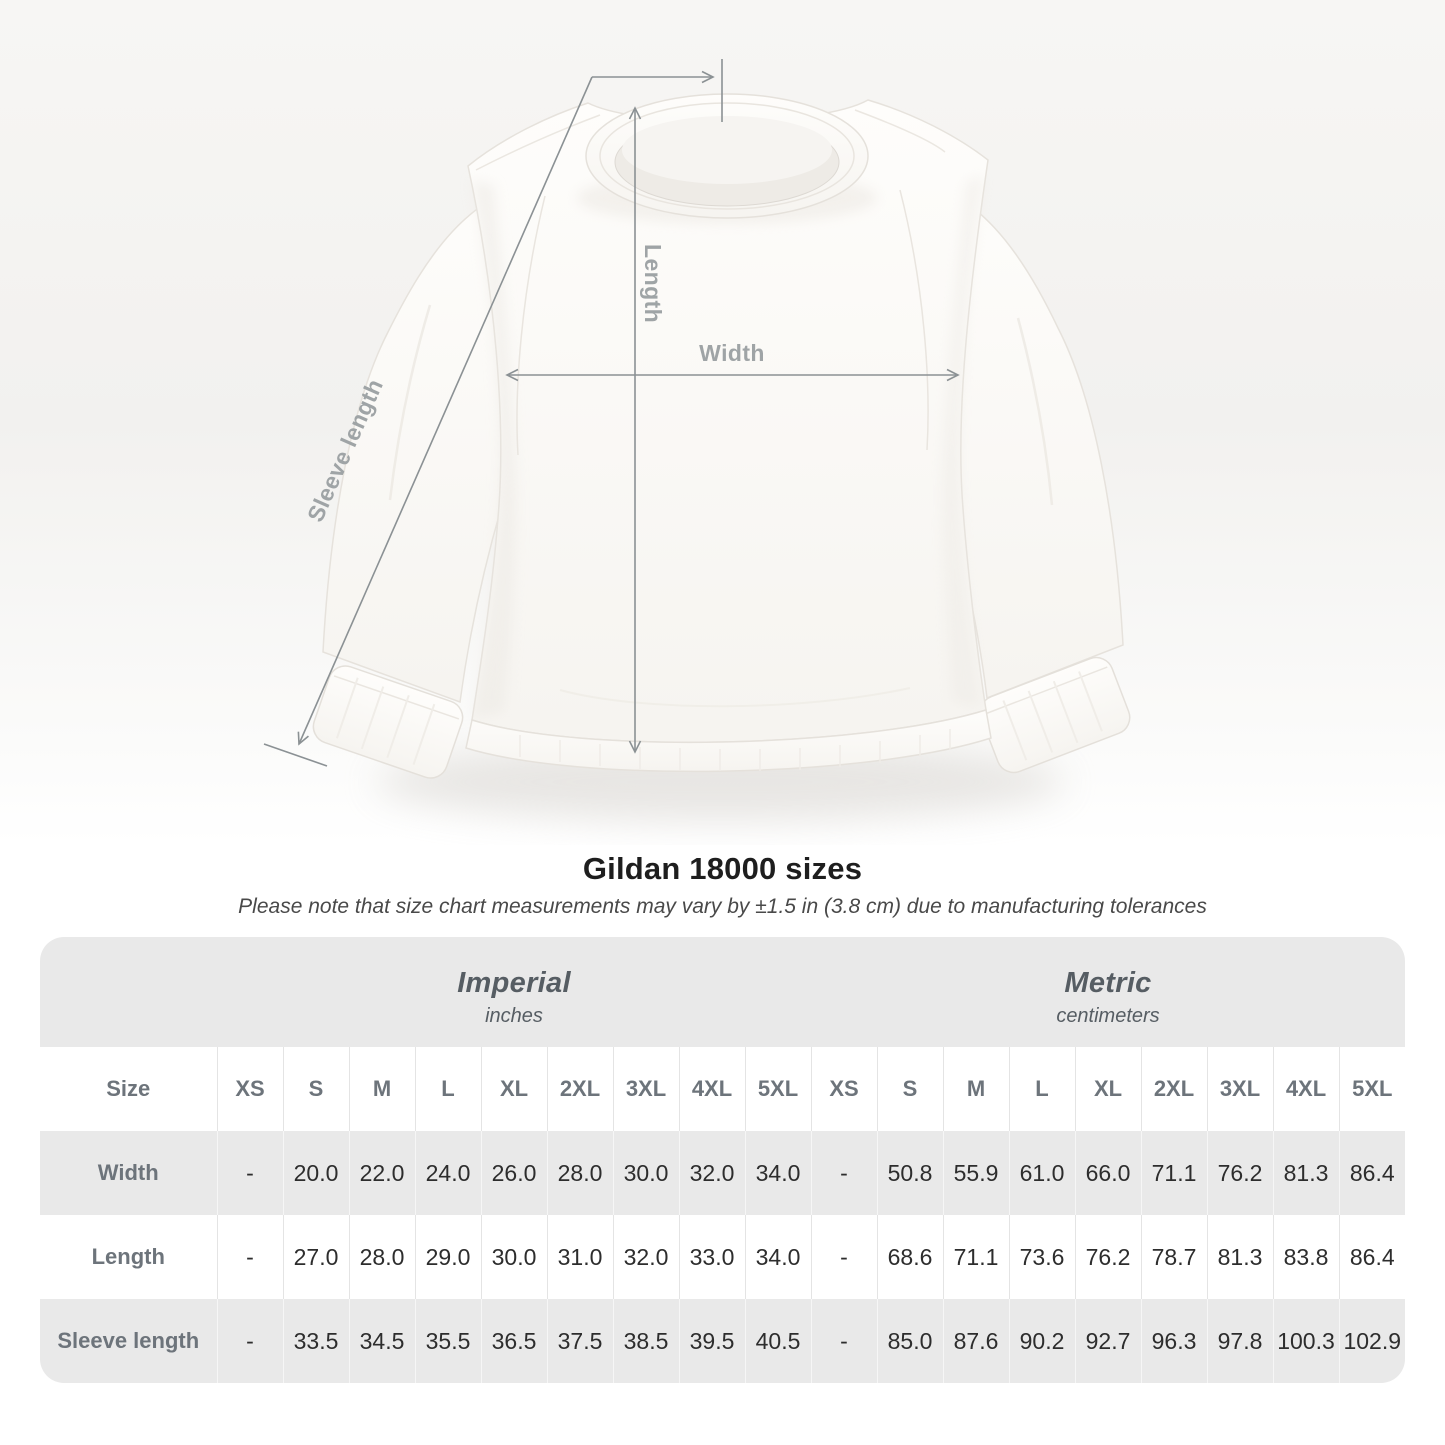 This screenshot has width=1445, height=1445. I want to click on measurement-cell: 31.0, so click(579, 1257).